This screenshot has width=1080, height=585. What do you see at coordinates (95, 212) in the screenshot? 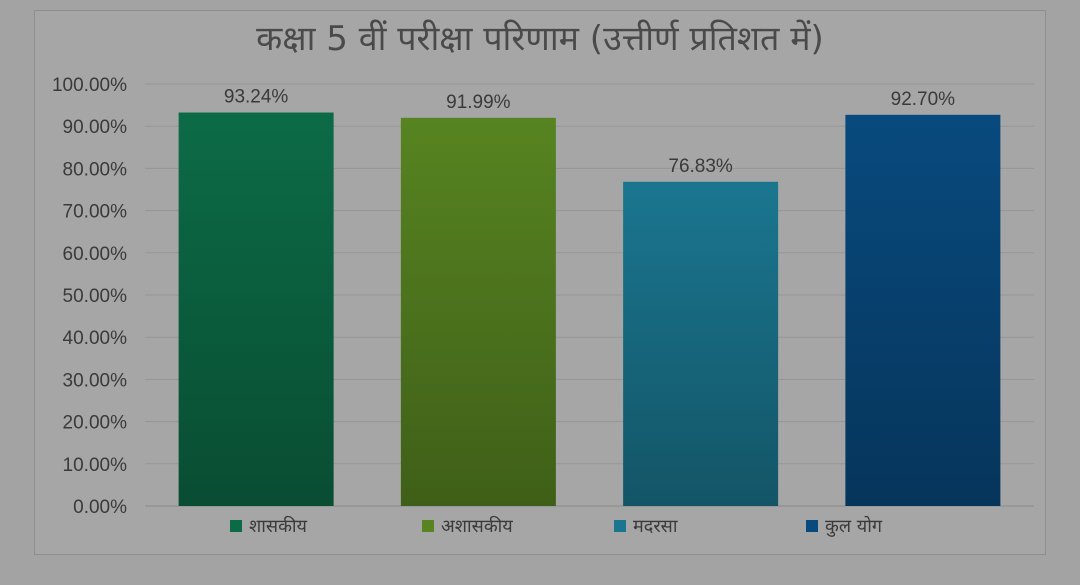
I see `y-tick-label: 70.00%` at bounding box center [95, 212].